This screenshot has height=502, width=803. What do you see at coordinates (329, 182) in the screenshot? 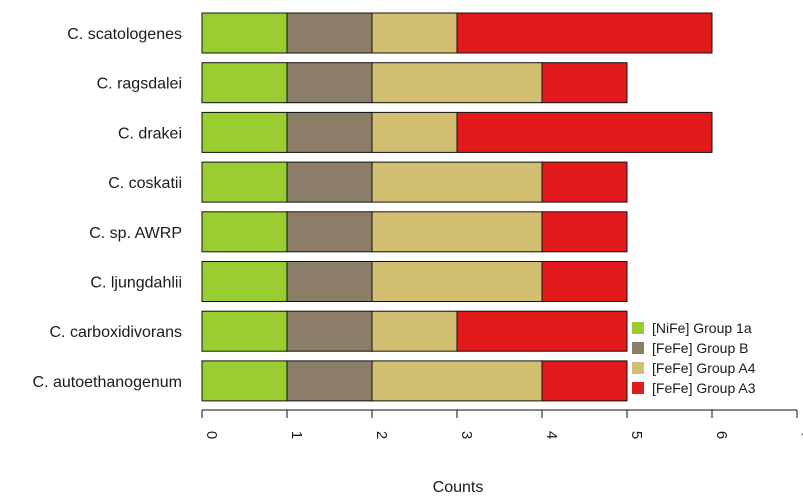
I see `bar-c-coskatii-fefe-group-b` at bounding box center [329, 182].